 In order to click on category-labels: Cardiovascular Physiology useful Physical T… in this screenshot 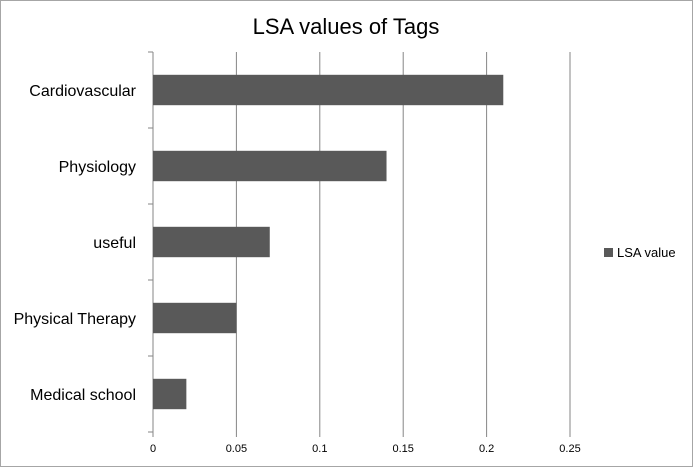, I will do `click(75, 243)`.